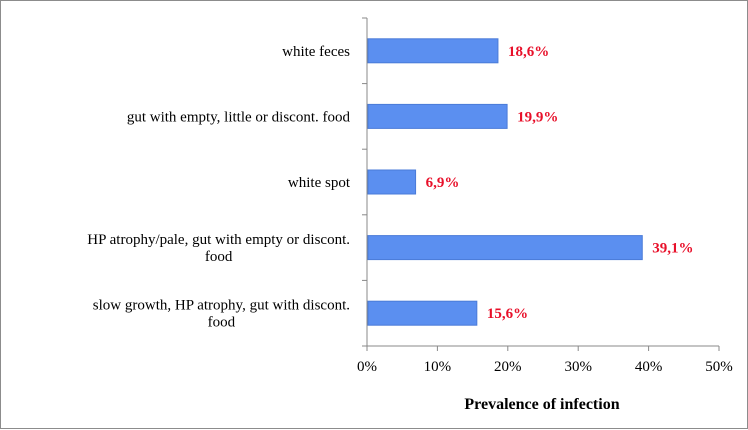 The image size is (748, 430). Describe the element at coordinates (537, 117) in the screenshot. I see `data-label: 19,9%` at that location.